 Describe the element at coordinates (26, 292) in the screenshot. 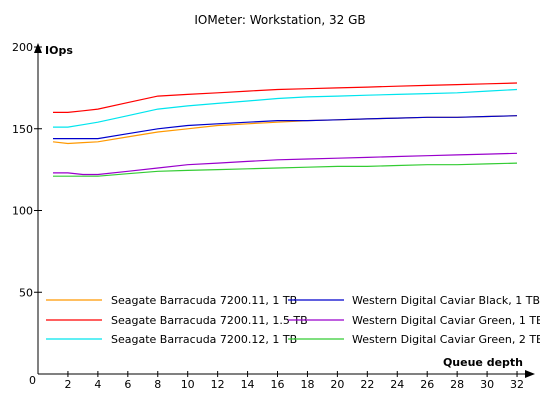

I see `y-tick-label: 50` at that location.